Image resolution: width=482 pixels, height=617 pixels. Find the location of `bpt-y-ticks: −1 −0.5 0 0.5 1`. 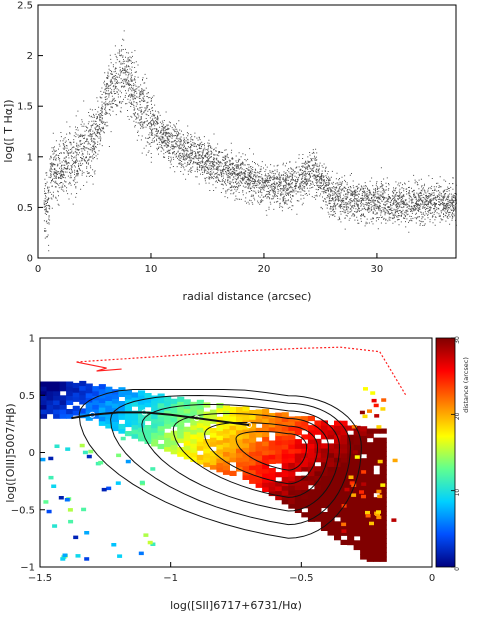

bpt-y-ticks: −1 −0.5 0 0.5 1 is located at coordinates (28, 454).